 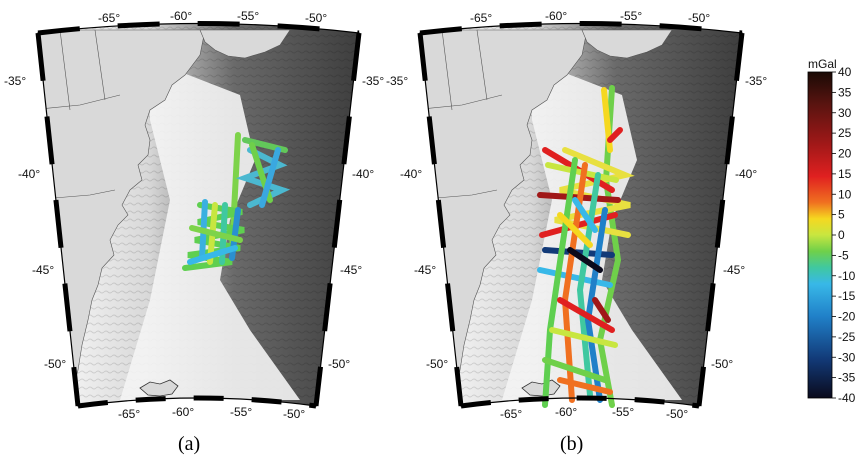 I want to click on colorbar-tick-label: 35, so click(x=845, y=92).